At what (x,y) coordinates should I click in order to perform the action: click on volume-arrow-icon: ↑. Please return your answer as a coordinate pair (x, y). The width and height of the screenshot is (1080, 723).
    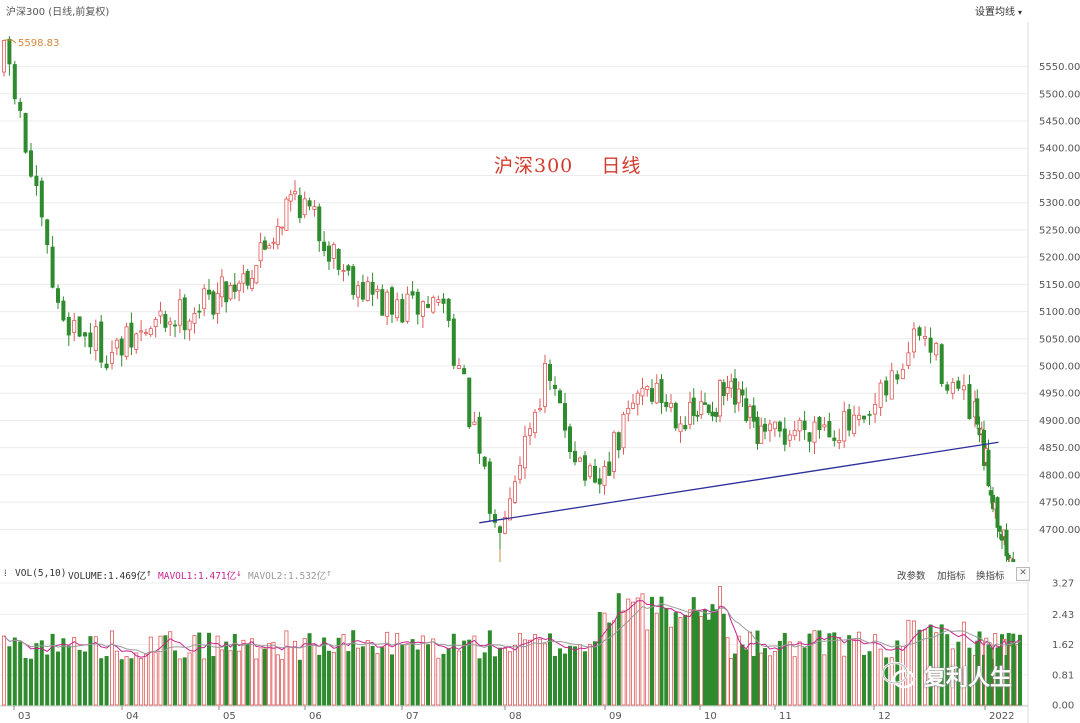
    Looking at the image, I should click on (149, 573).